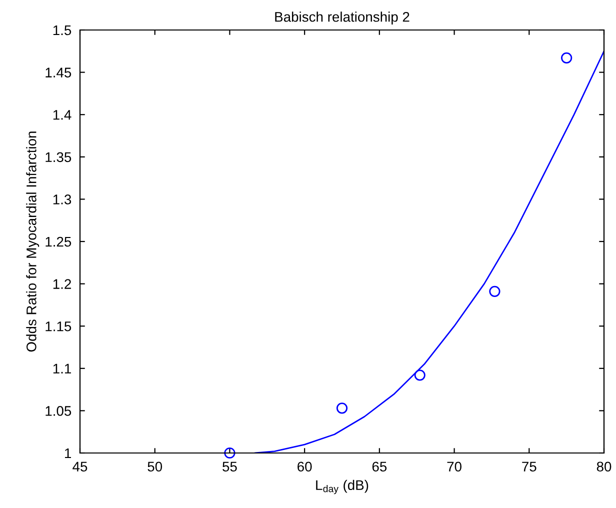 This screenshot has width=616, height=508. What do you see at coordinates (62, 115) in the screenshot?
I see `y-tick-label: 1.4` at bounding box center [62, 115].